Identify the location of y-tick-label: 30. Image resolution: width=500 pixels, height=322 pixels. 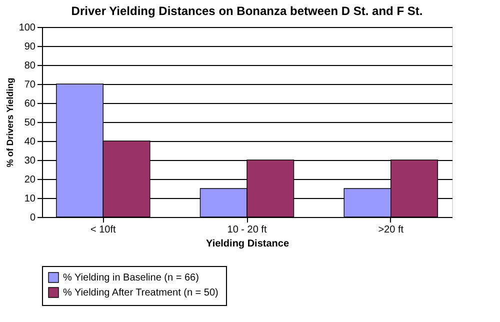
(30, 161).